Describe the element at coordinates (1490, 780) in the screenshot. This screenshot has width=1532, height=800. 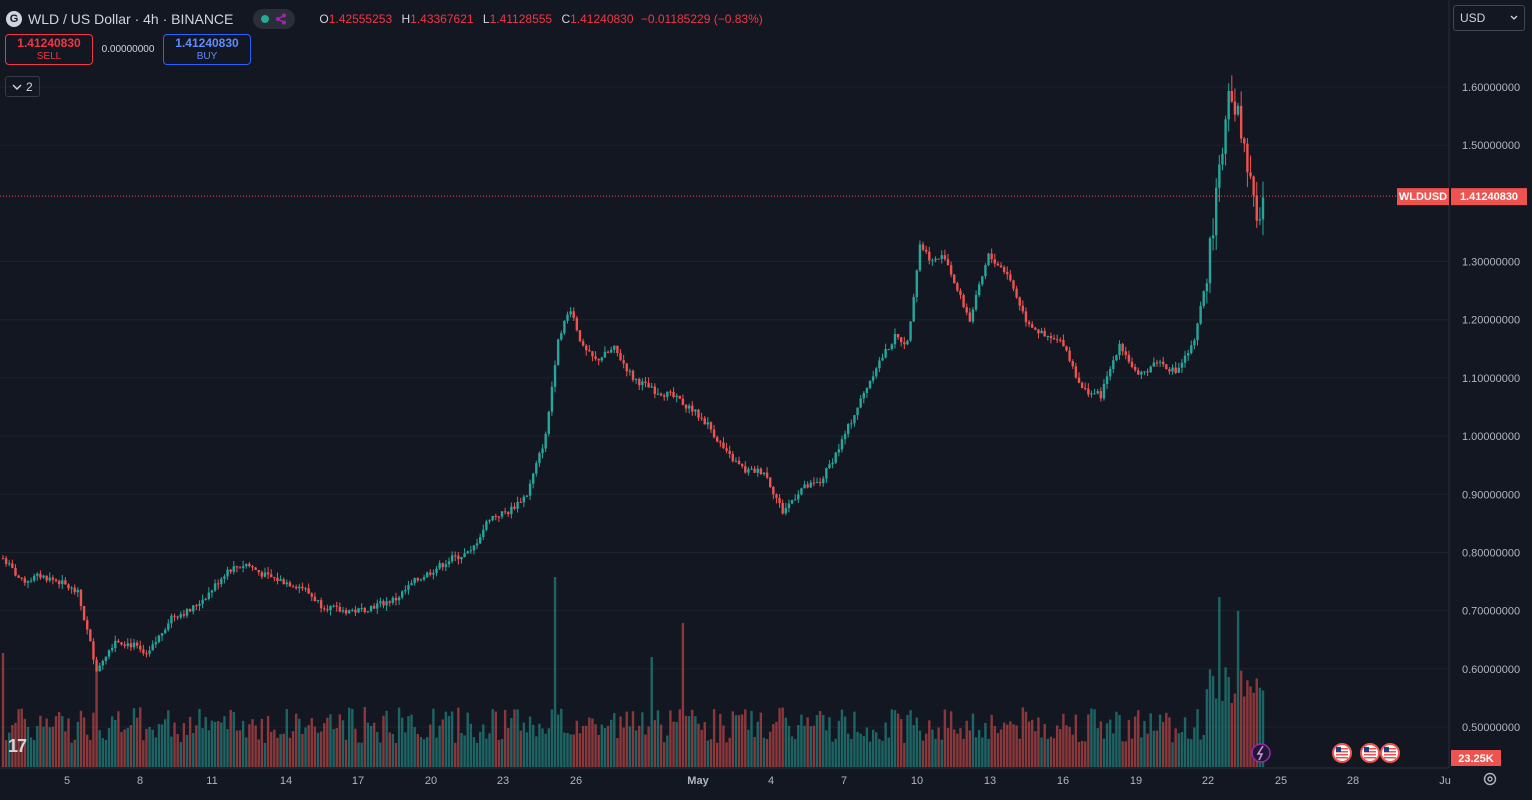
I see `gear-icon` at that location.